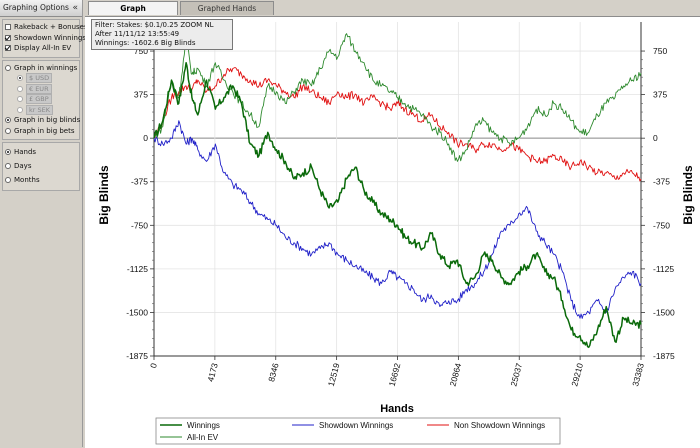 The image size is (700, 448). I want to click on y-tick-label-left: -375, so click(139, 182).